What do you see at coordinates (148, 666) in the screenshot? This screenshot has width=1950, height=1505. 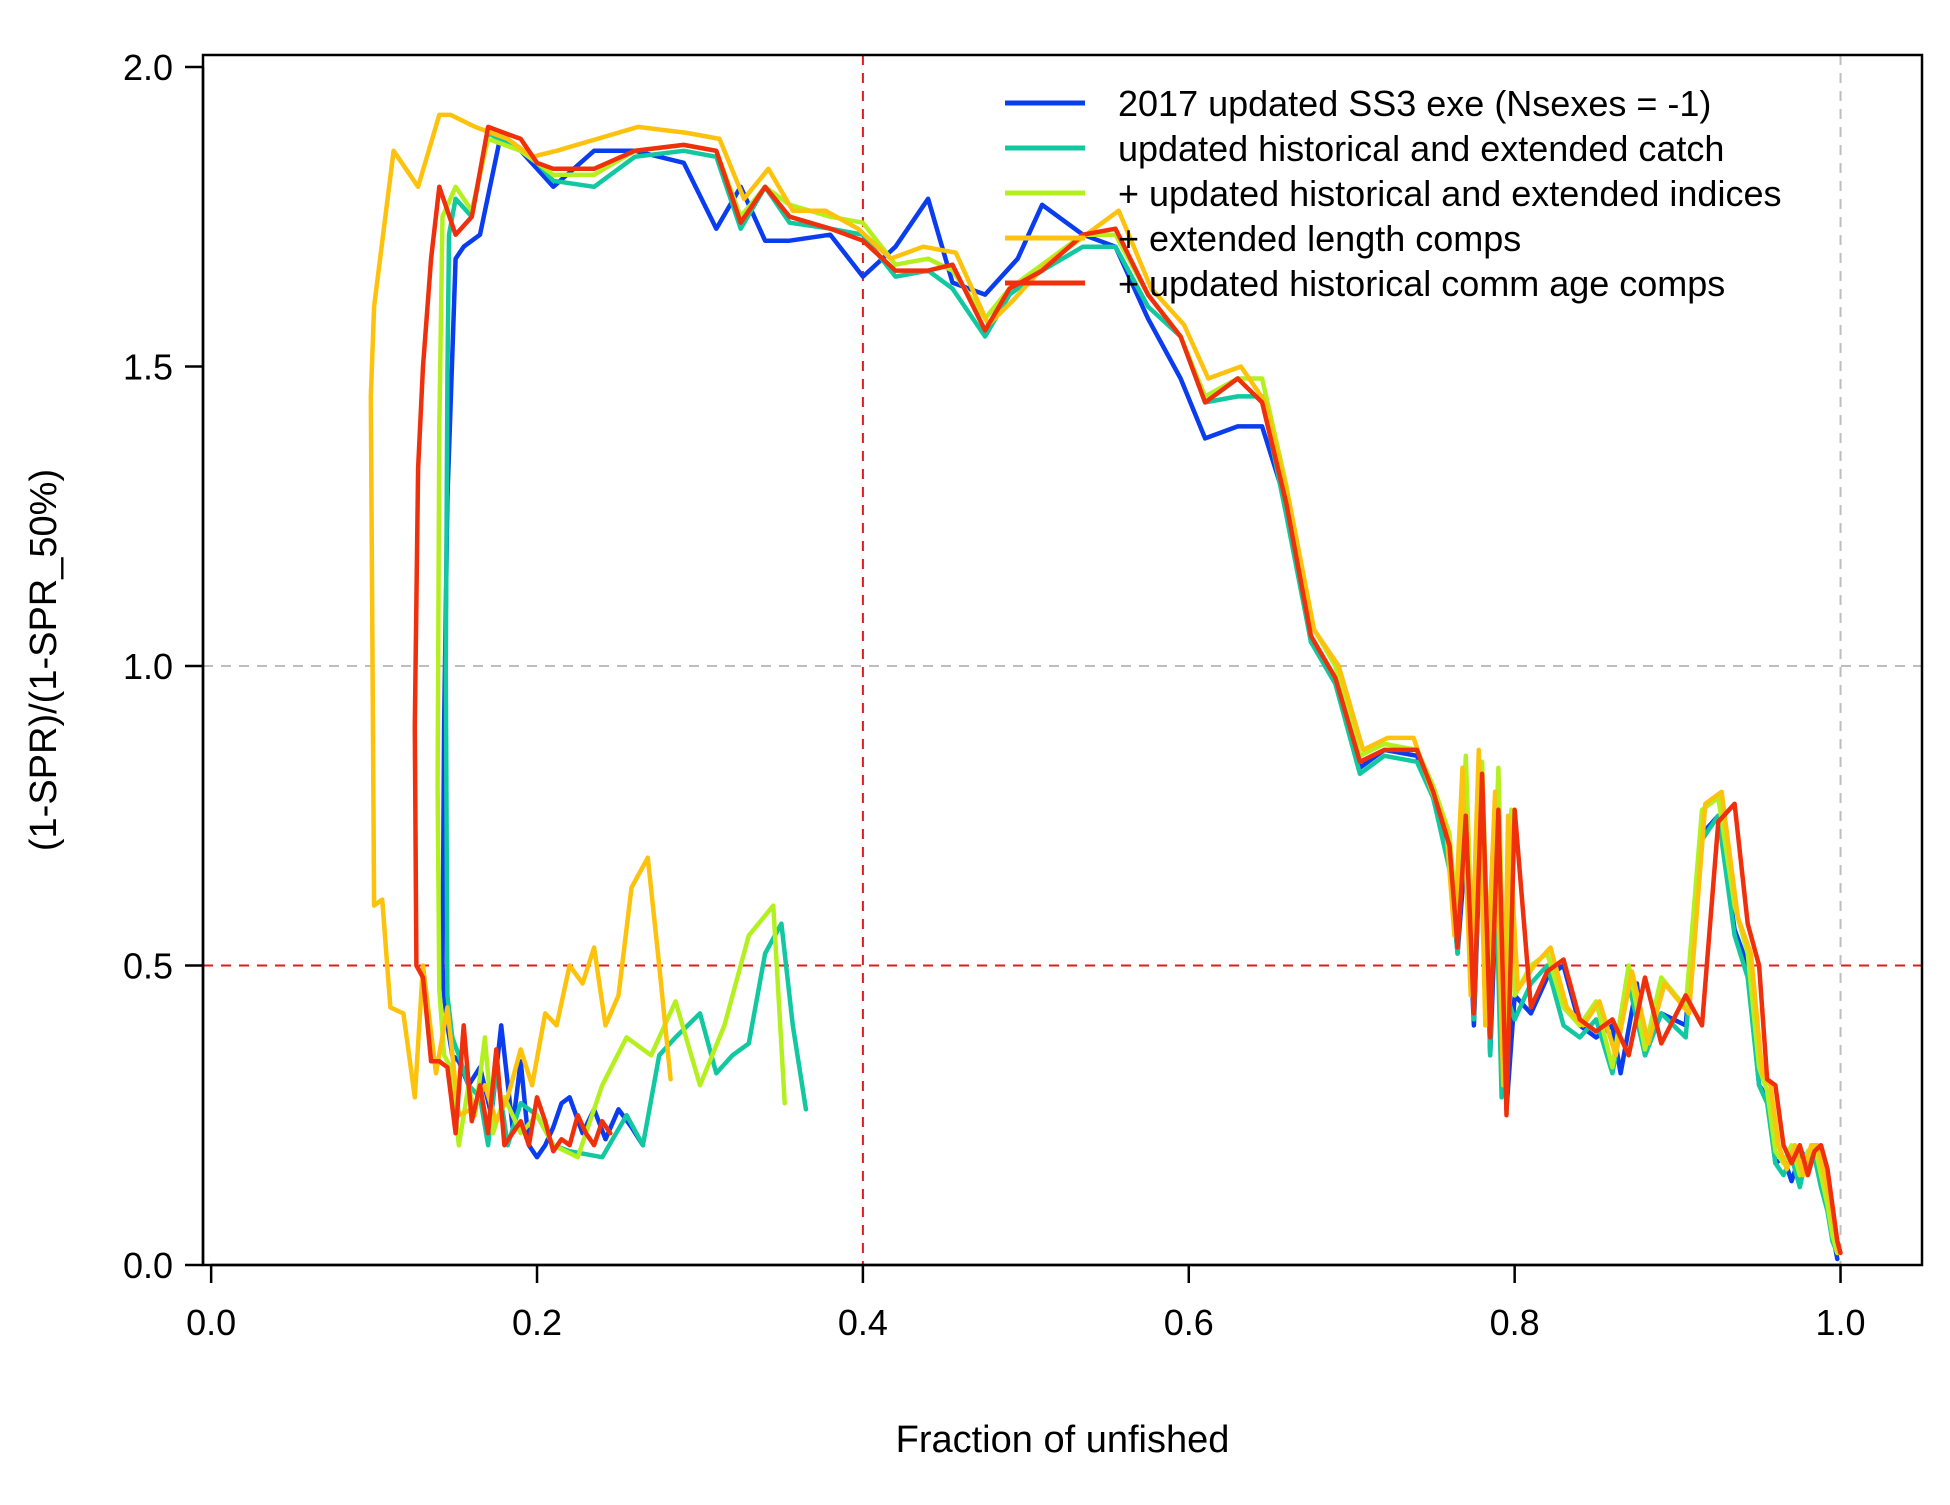 I see `y-tick-label: 1.0` at bounding box center [148, 666].